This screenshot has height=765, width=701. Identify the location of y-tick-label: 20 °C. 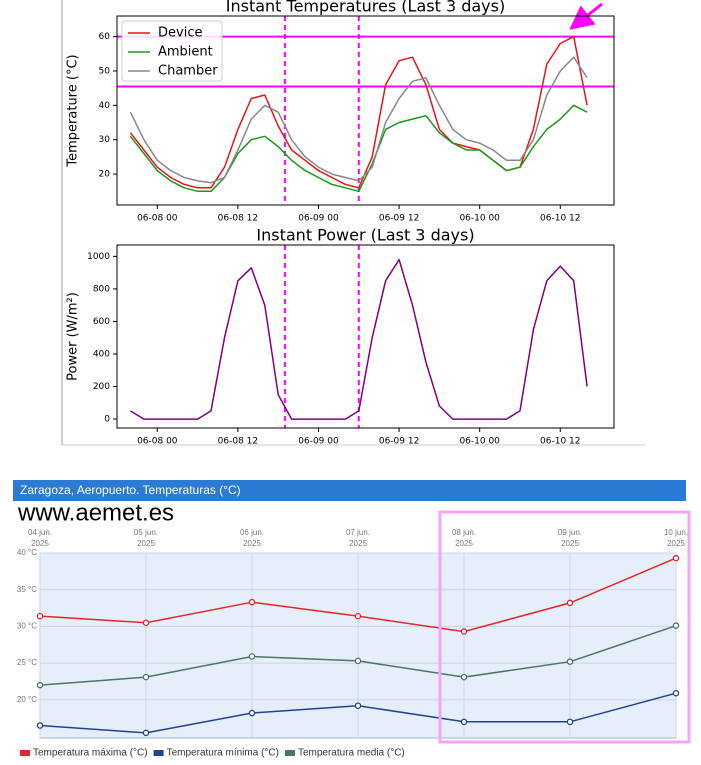
(27, 699).